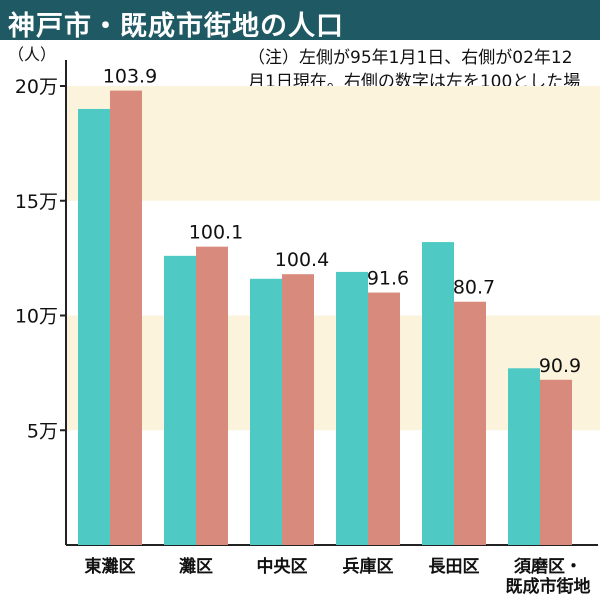 This screenshot has width=600, height=600. I want to click on category-label-3: 兵庫区, so click(368, 566).